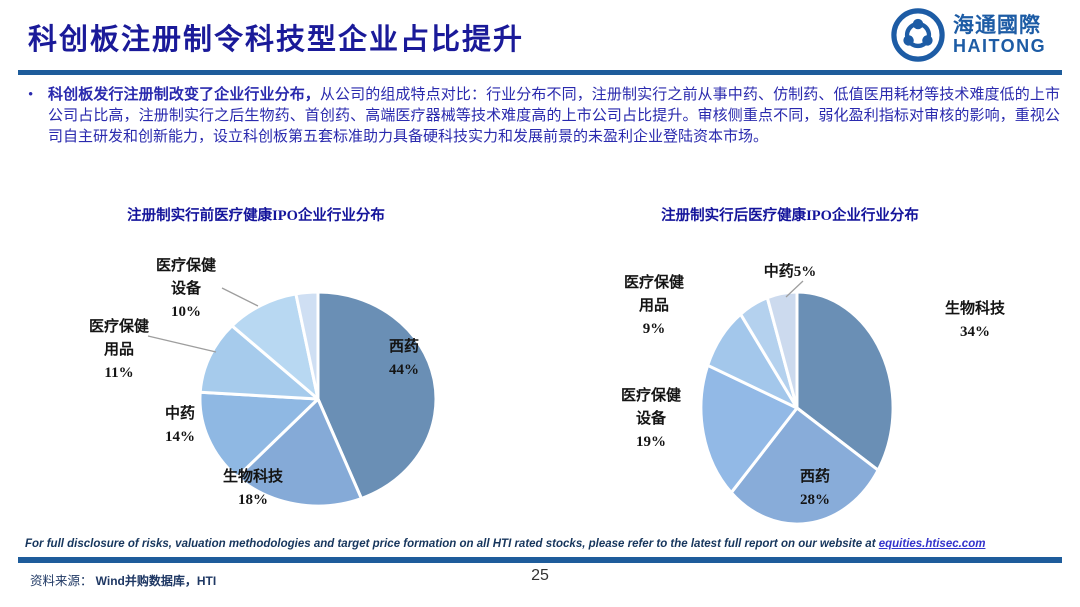 The height and width of the screenshot is (607, 1080). Describe the element at coordinates (997, 25) in the screenshot. I see `logo-text-cn: 海通國際` at that location.